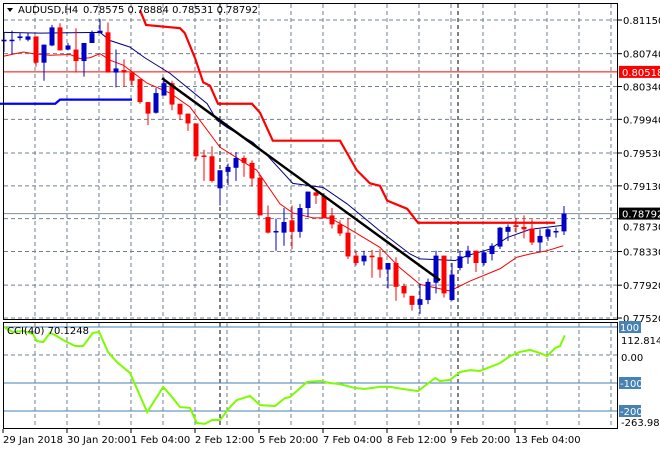 Image resolution: width=660 pixels, height=450 pixels. What do you see at coordinates (98, 440) in the screenshot?
I see `x-tick-label: 30 Jan 20:00` at bounding box center [98, 440].